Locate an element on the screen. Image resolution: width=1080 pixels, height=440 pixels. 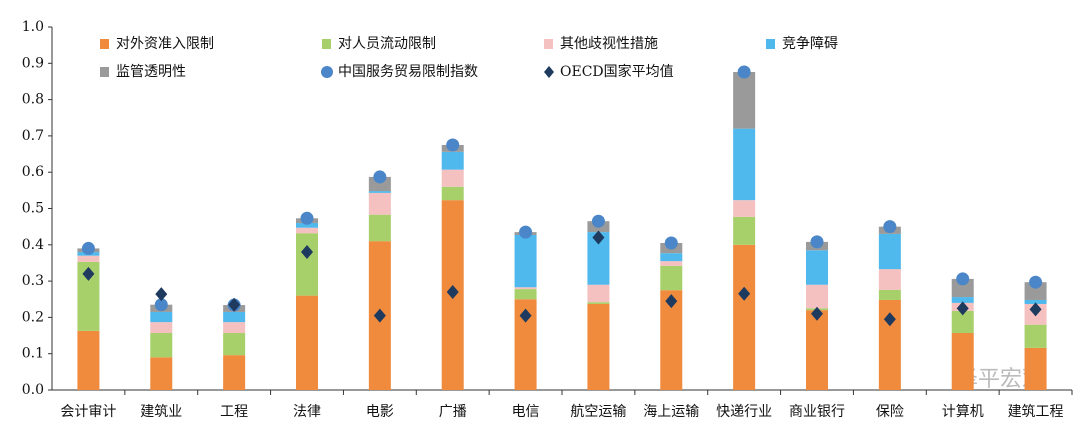
x-tick-label: 电影 is located at coordinates (380, 412).